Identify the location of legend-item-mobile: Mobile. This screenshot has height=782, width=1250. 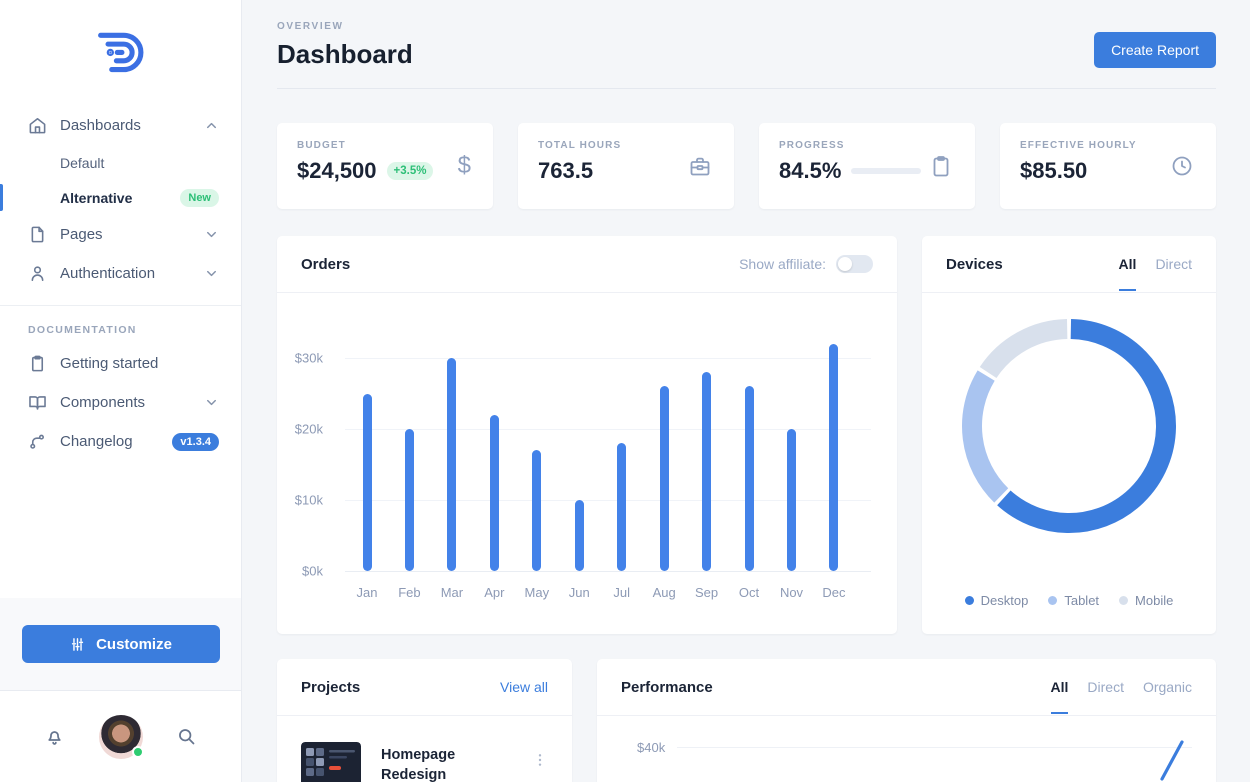
(1146, 600).